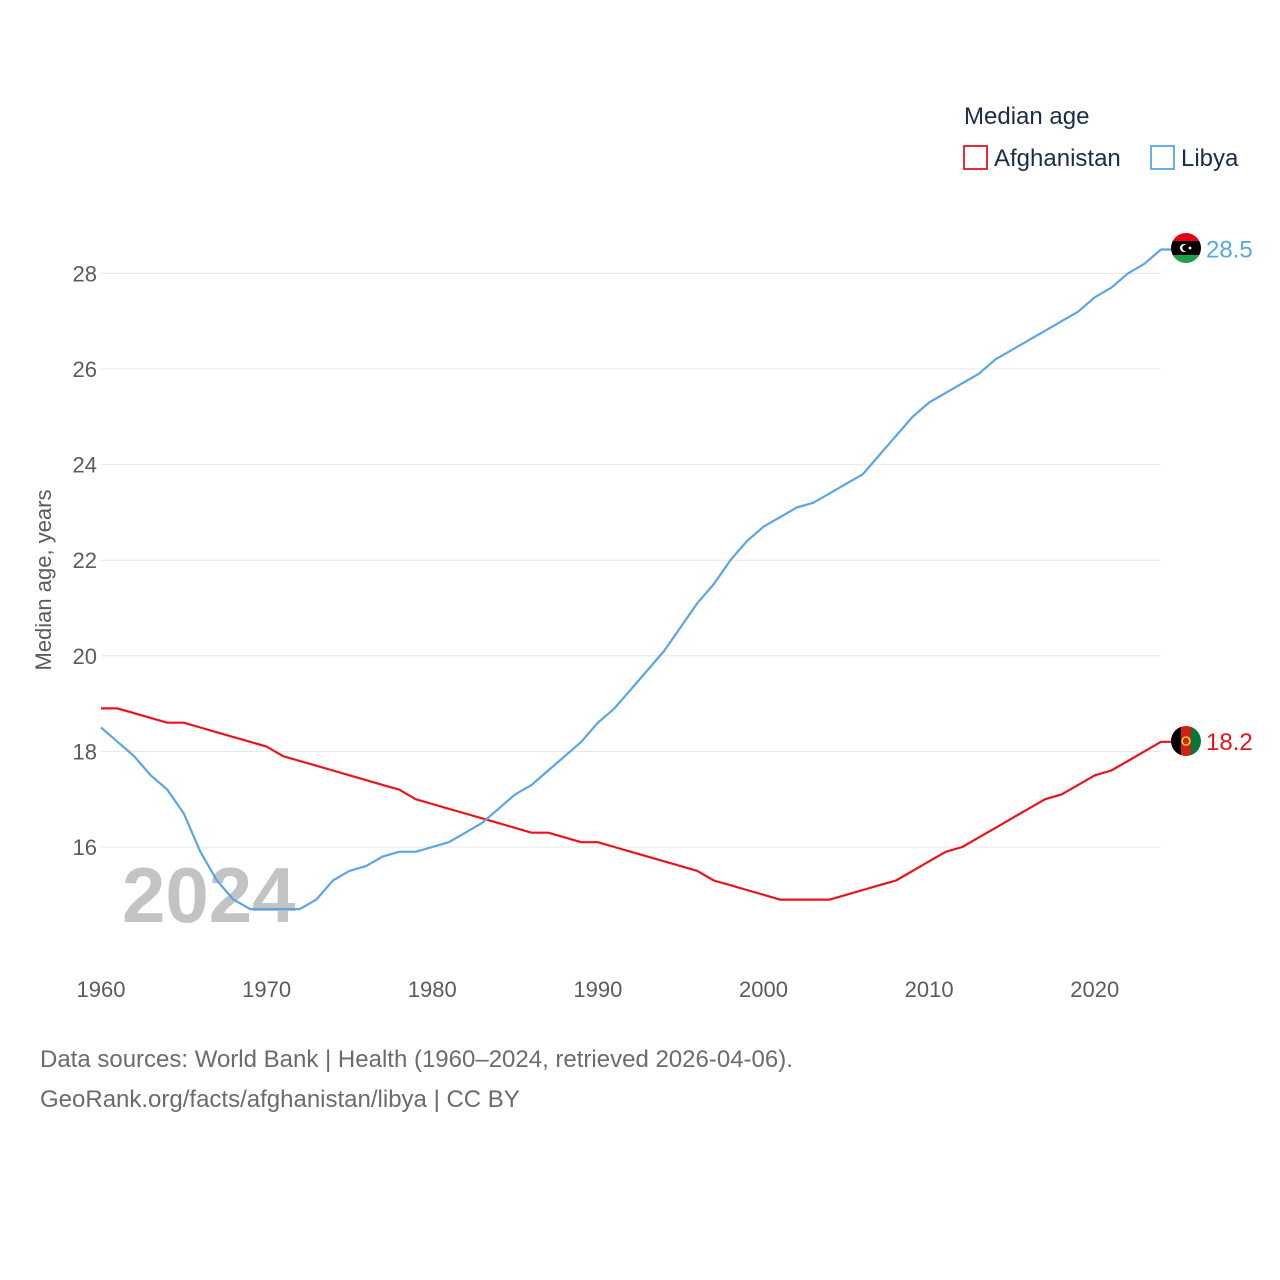 This screenshot has width=1280, height=1280. I want to click on y-tick-label: 28, so click(85, 273).